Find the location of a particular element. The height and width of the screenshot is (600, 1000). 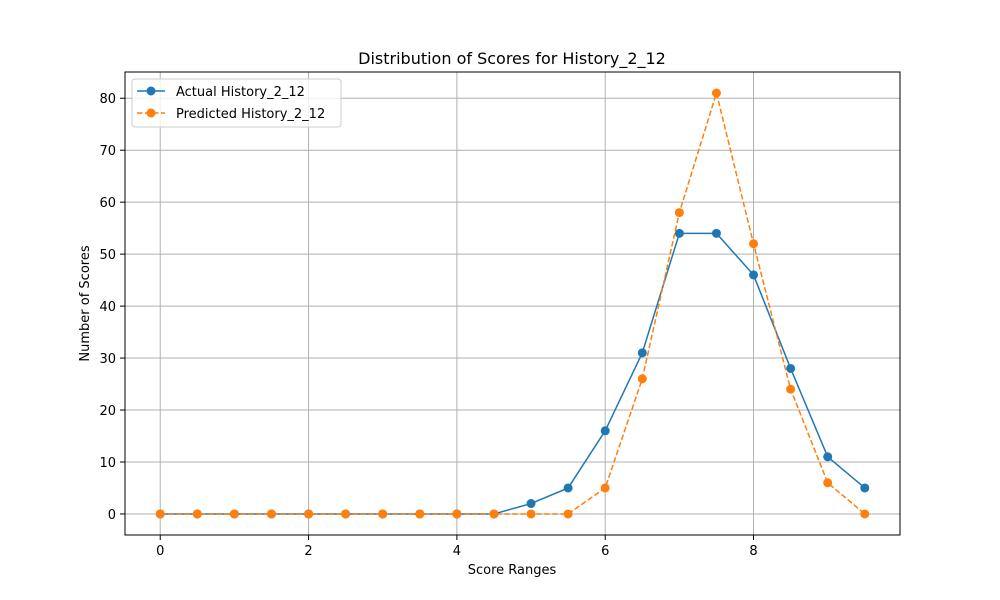

x-tick-label: 8 is located at coordinates (753, 551).